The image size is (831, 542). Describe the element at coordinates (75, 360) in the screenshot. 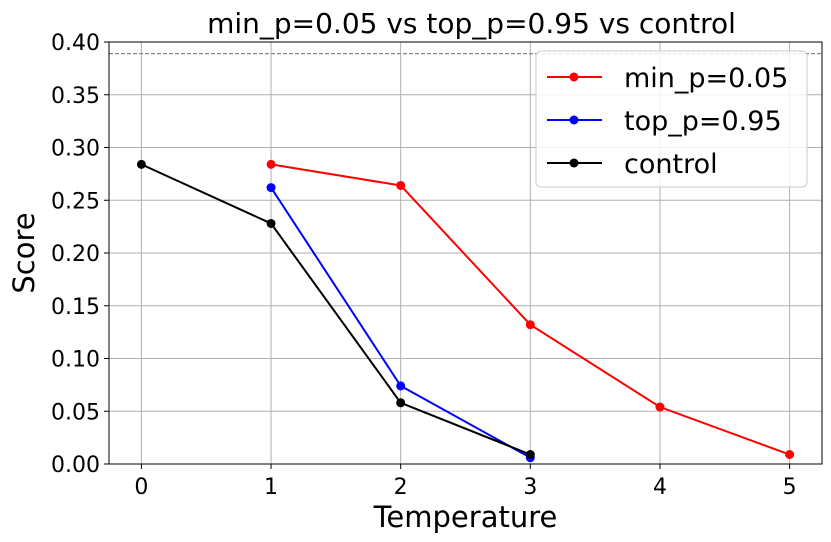

I see `y-tick-label-2: 0.10` at that location.